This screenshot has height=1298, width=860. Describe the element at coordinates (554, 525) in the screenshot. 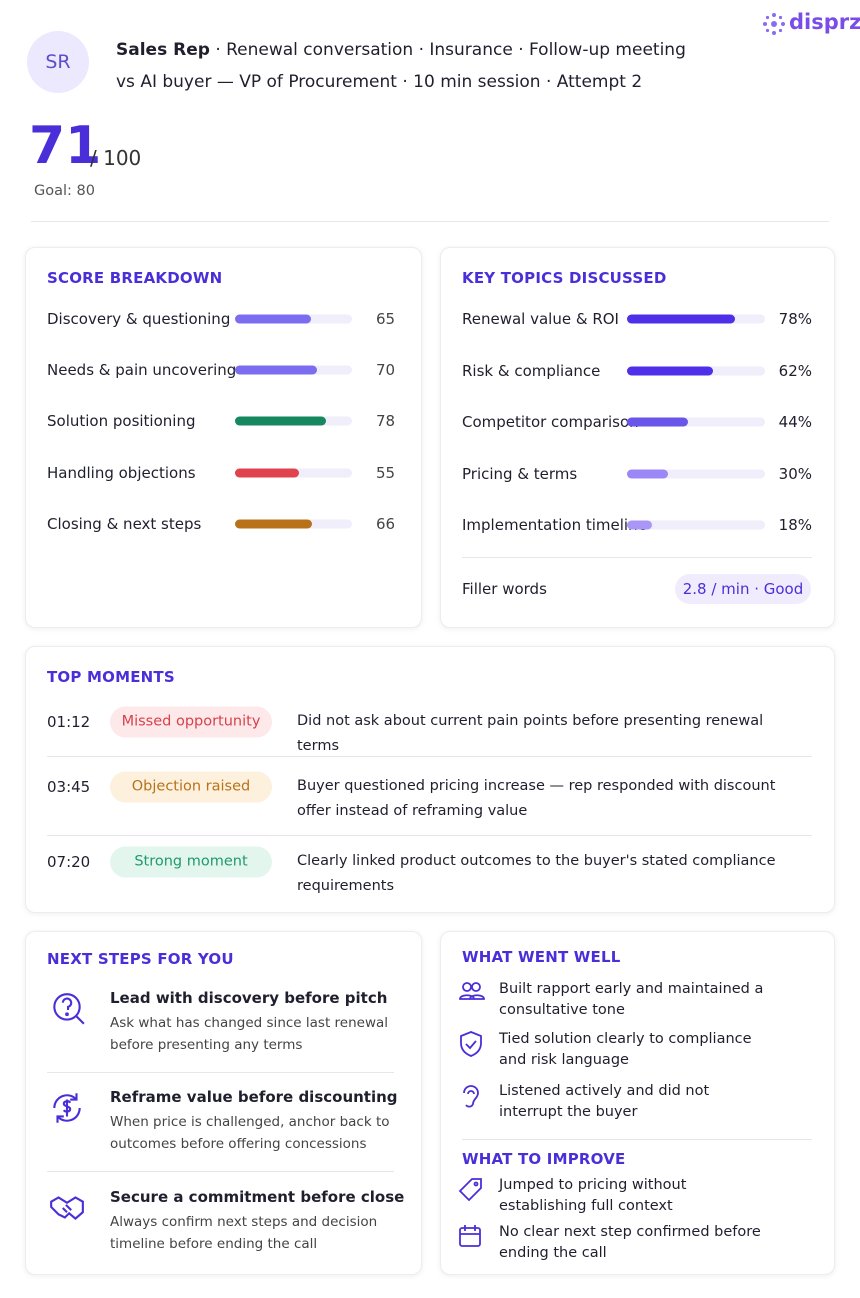

I see `row-label: Implementation timeline` at that location.